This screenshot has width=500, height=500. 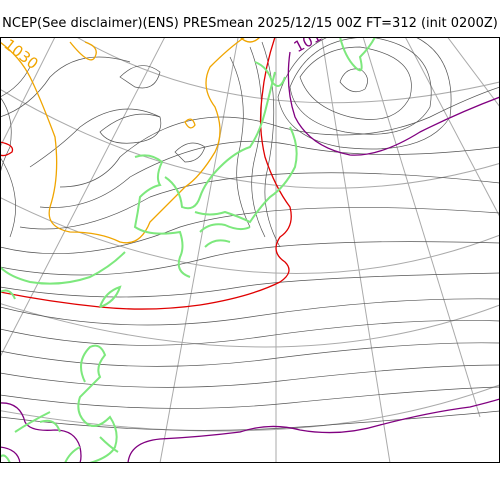 I want to click on contour-label-high: 1030, so click(x=21, y=55).